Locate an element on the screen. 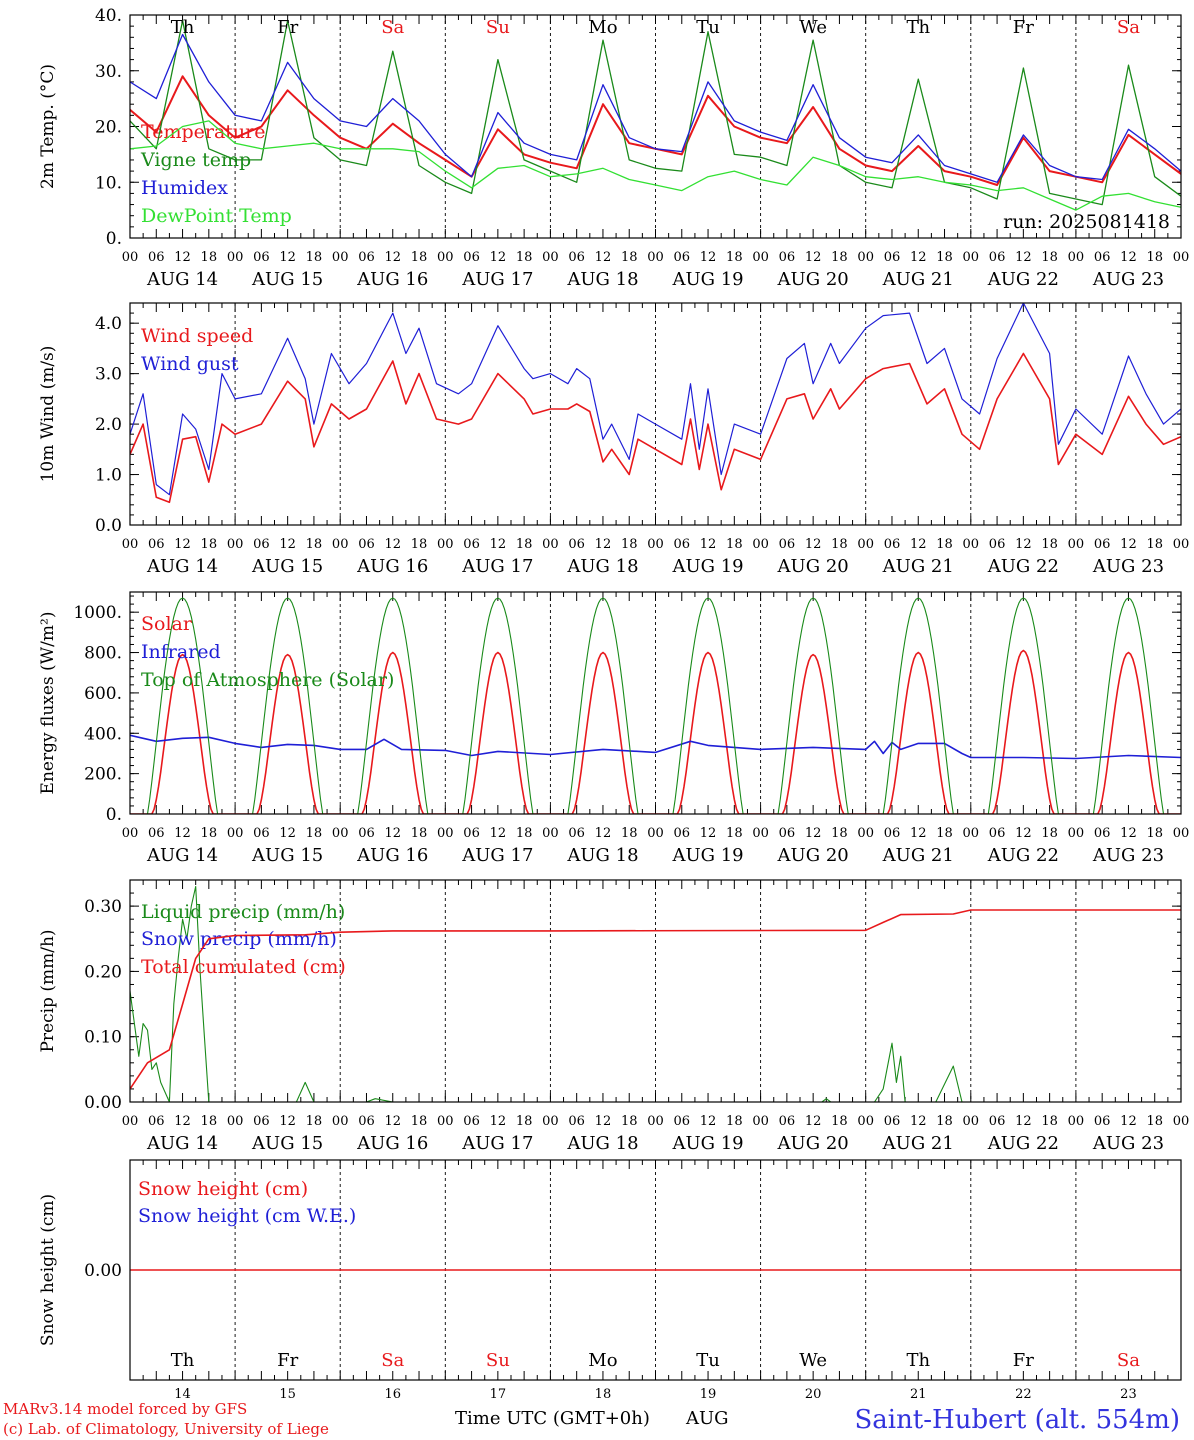  day-number: 18 is located at coordinates (603, 1394).